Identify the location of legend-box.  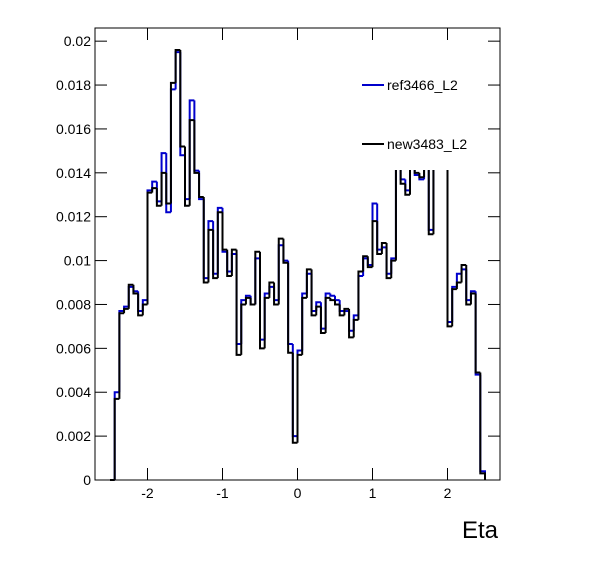
(427, 115).